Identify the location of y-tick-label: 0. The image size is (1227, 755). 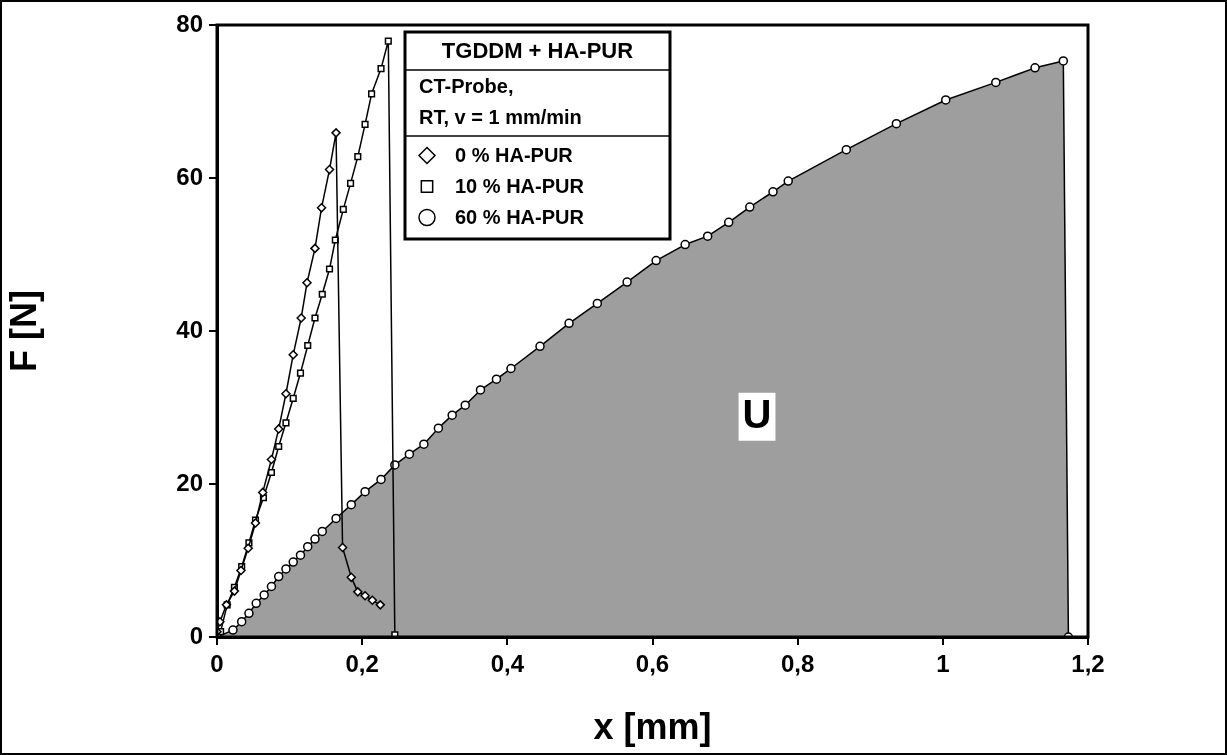
(196, 635).